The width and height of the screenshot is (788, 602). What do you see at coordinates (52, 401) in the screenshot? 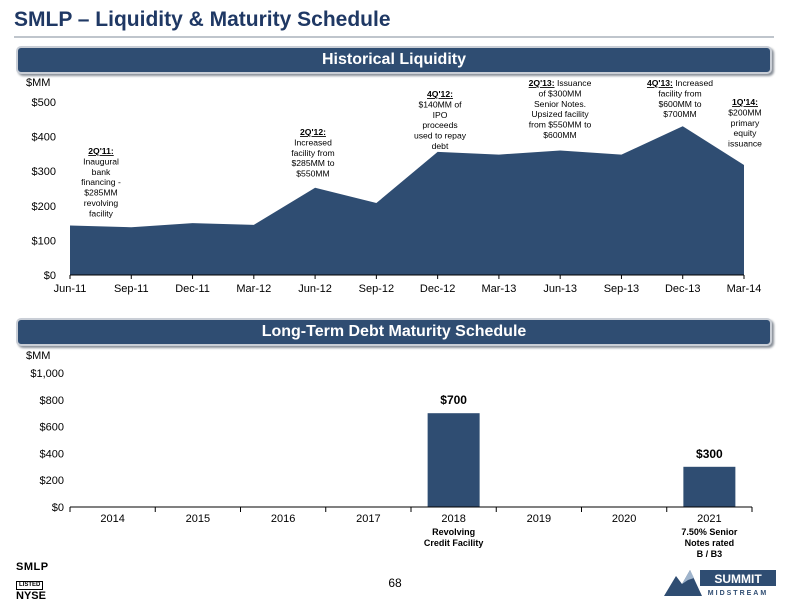
I see `maturity-y-tick-label: $800` at bounding box center [52, 401].